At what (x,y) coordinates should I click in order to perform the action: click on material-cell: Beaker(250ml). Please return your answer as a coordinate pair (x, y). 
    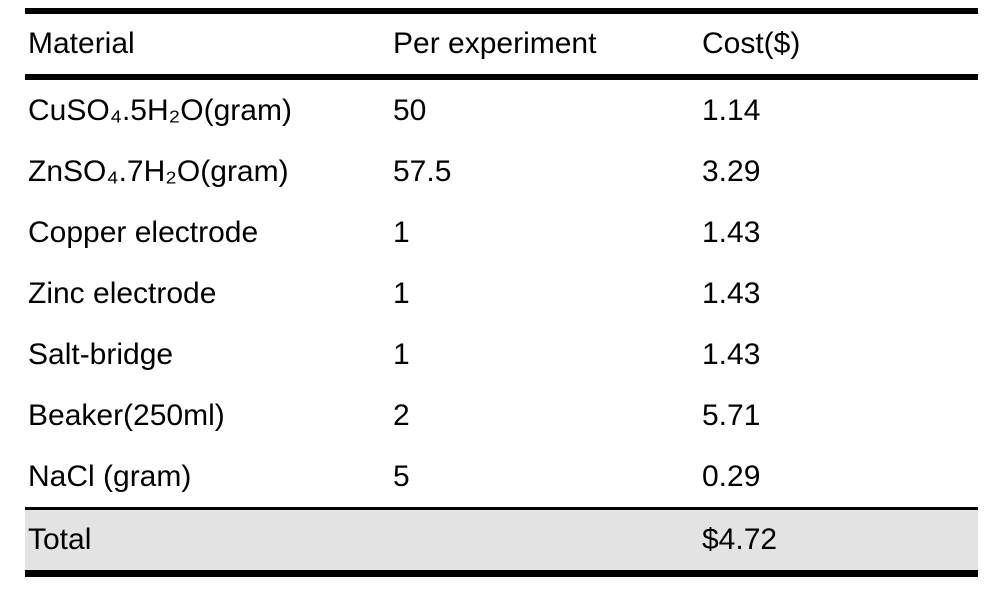
    Looking at the image, I should click on (126, 415).